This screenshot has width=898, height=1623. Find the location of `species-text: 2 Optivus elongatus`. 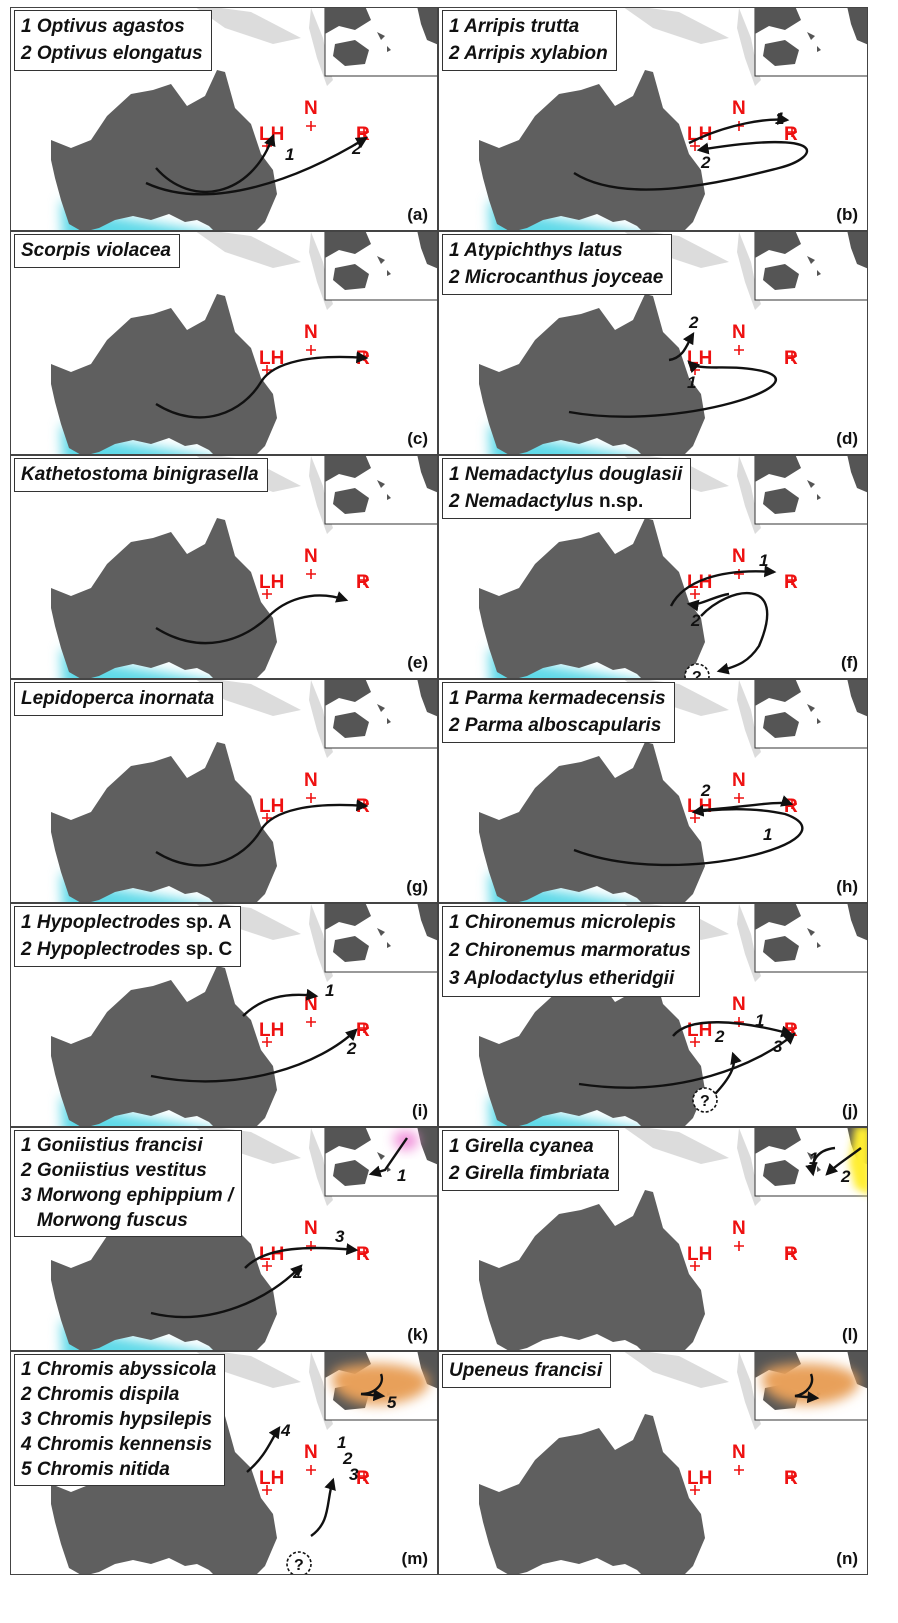

species-text: 2 Optivus elongatus is located at coordinates (112, 53).